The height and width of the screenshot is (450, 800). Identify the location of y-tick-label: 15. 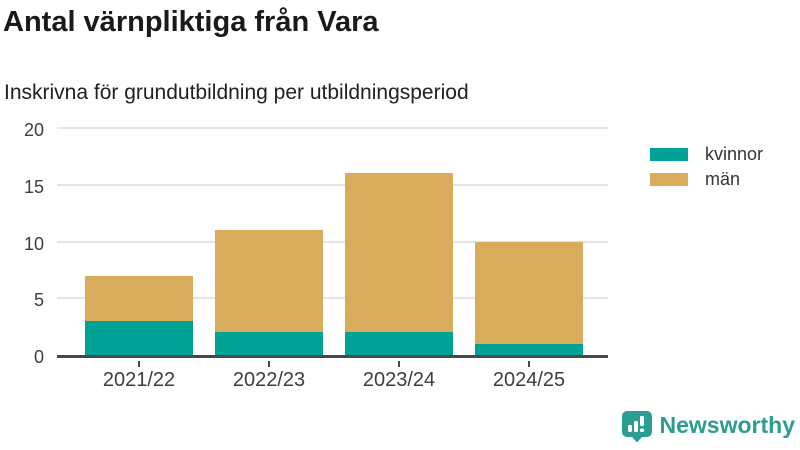
(33, 186).